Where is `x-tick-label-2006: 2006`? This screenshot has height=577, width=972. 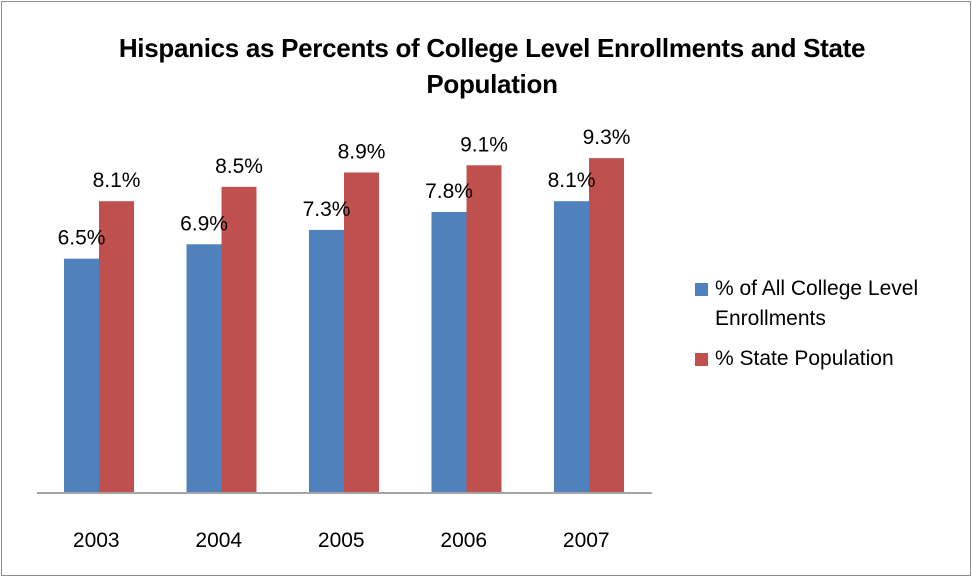
x-tick-label-2006: 2006 is located at coordinates (463, 540).